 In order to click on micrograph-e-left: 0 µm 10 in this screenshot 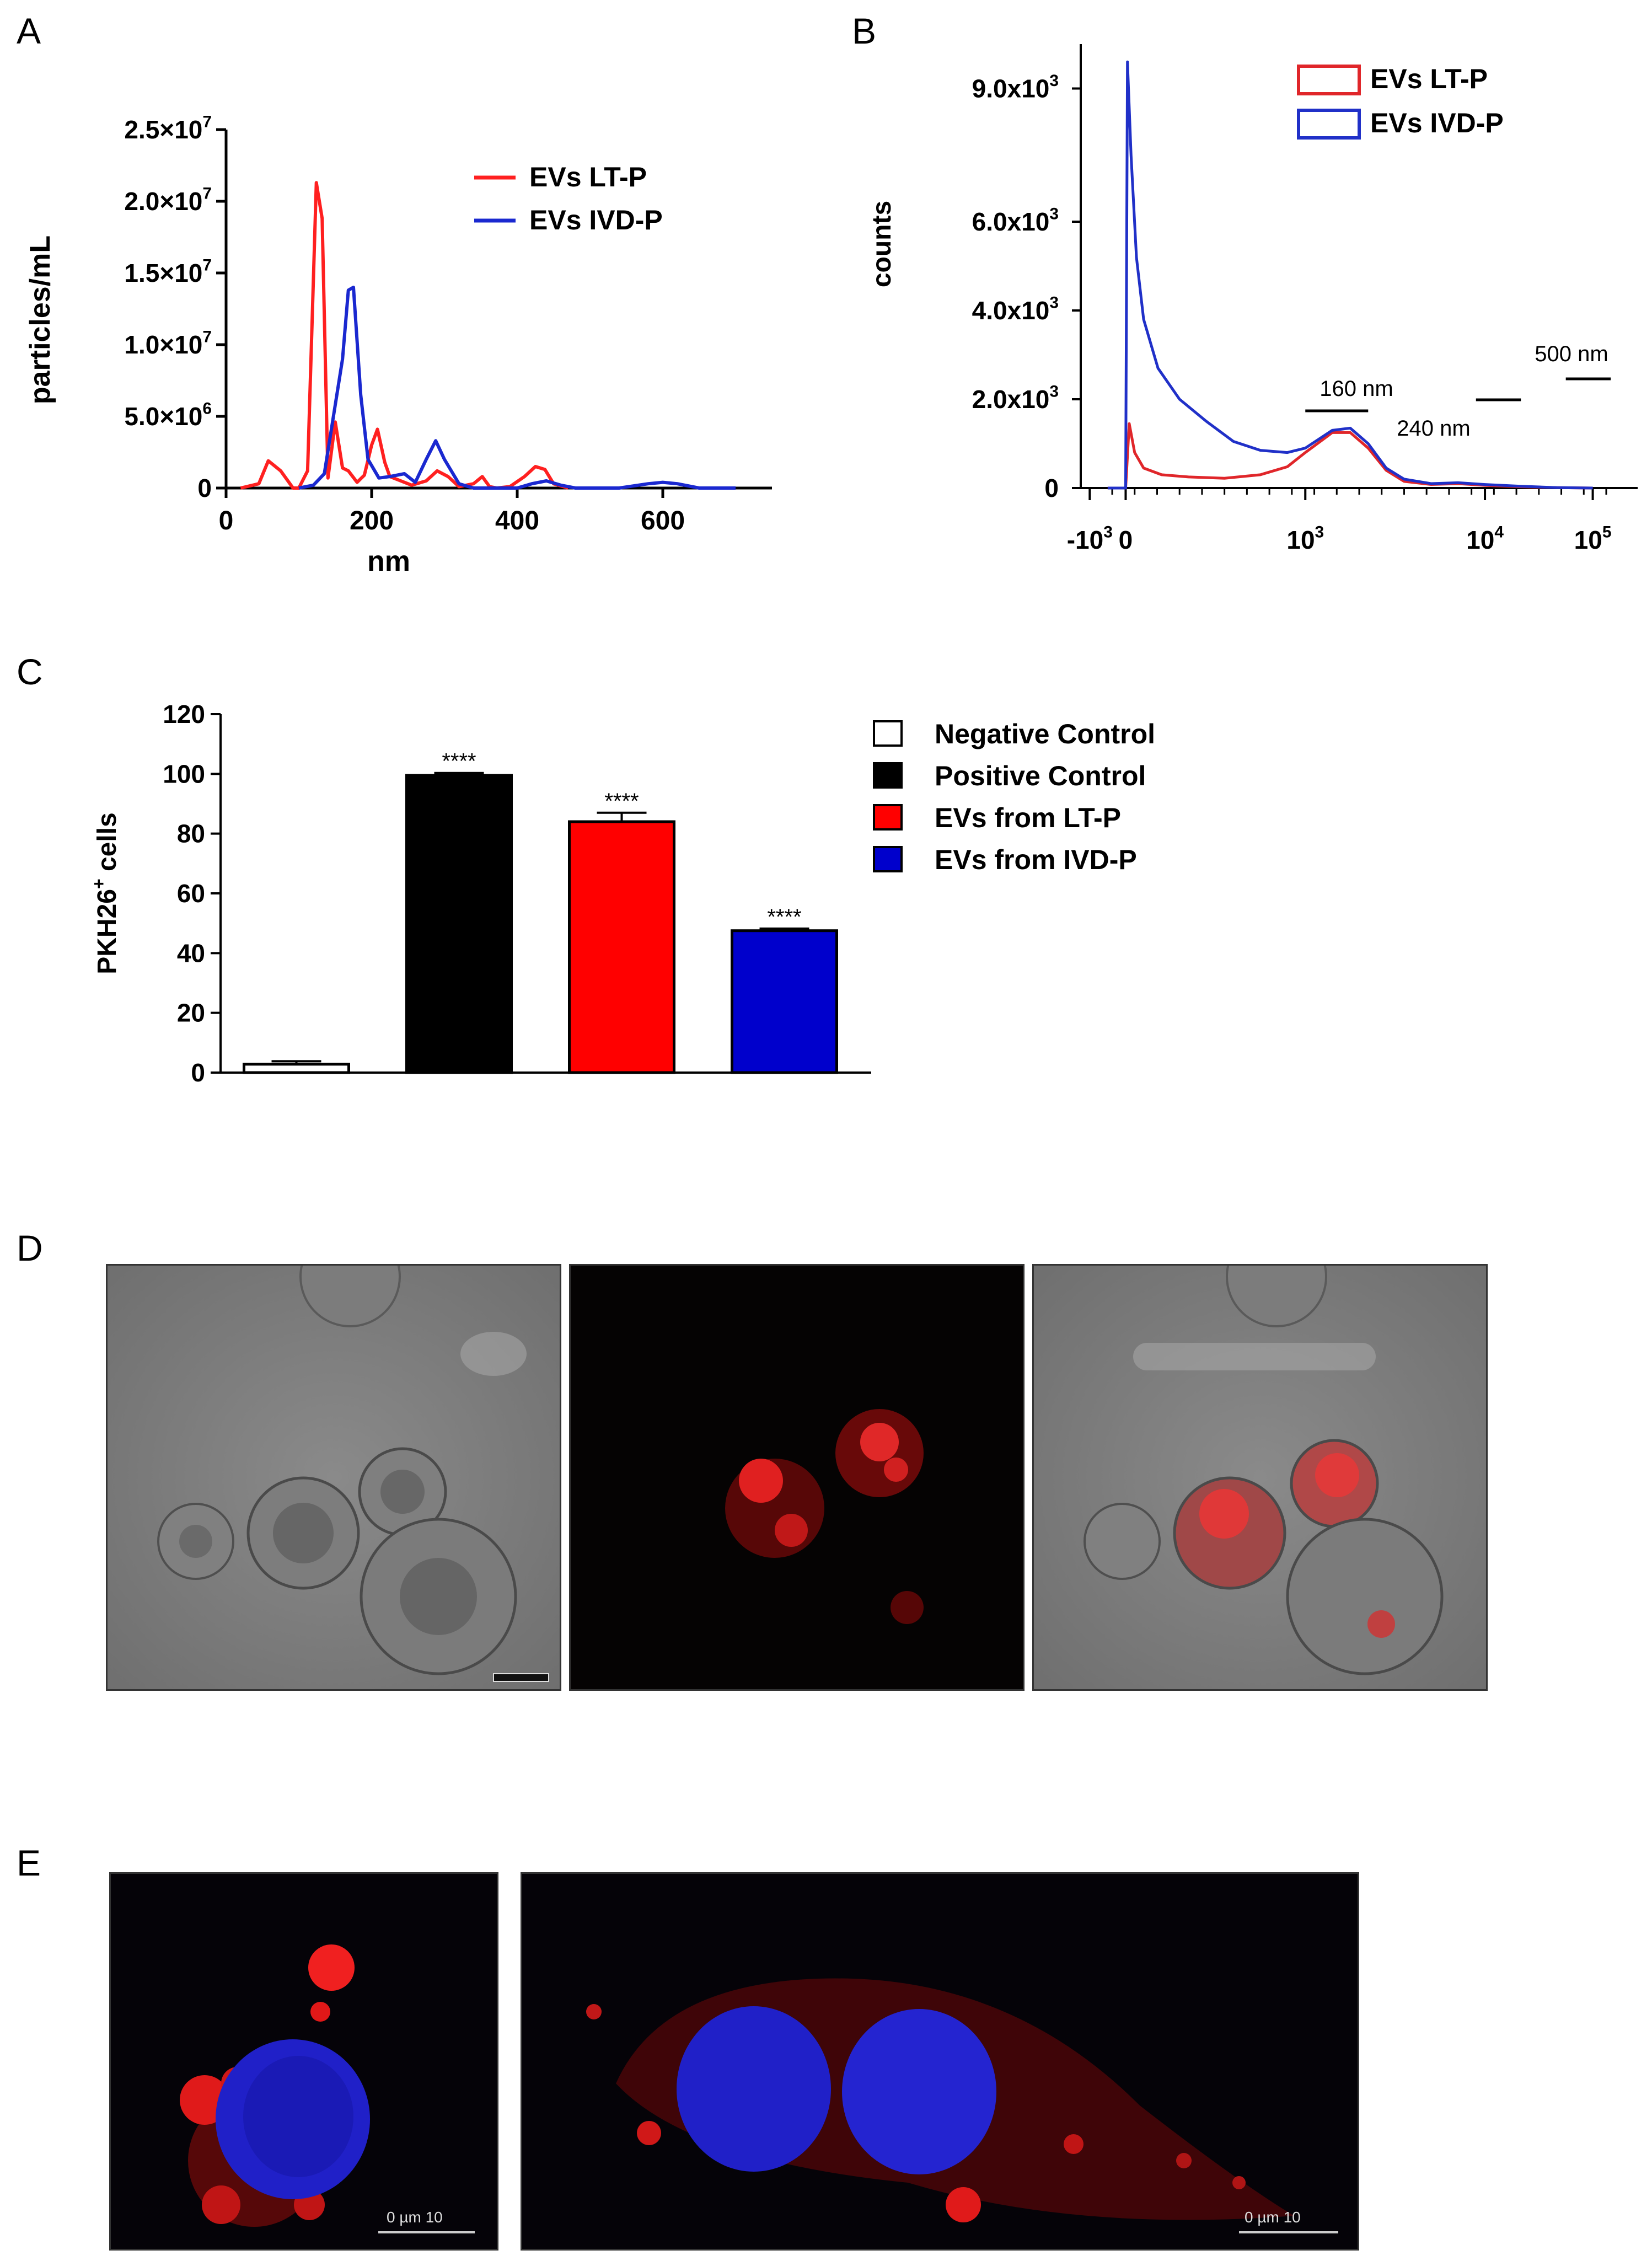, I will do `click(303, 2061)`.